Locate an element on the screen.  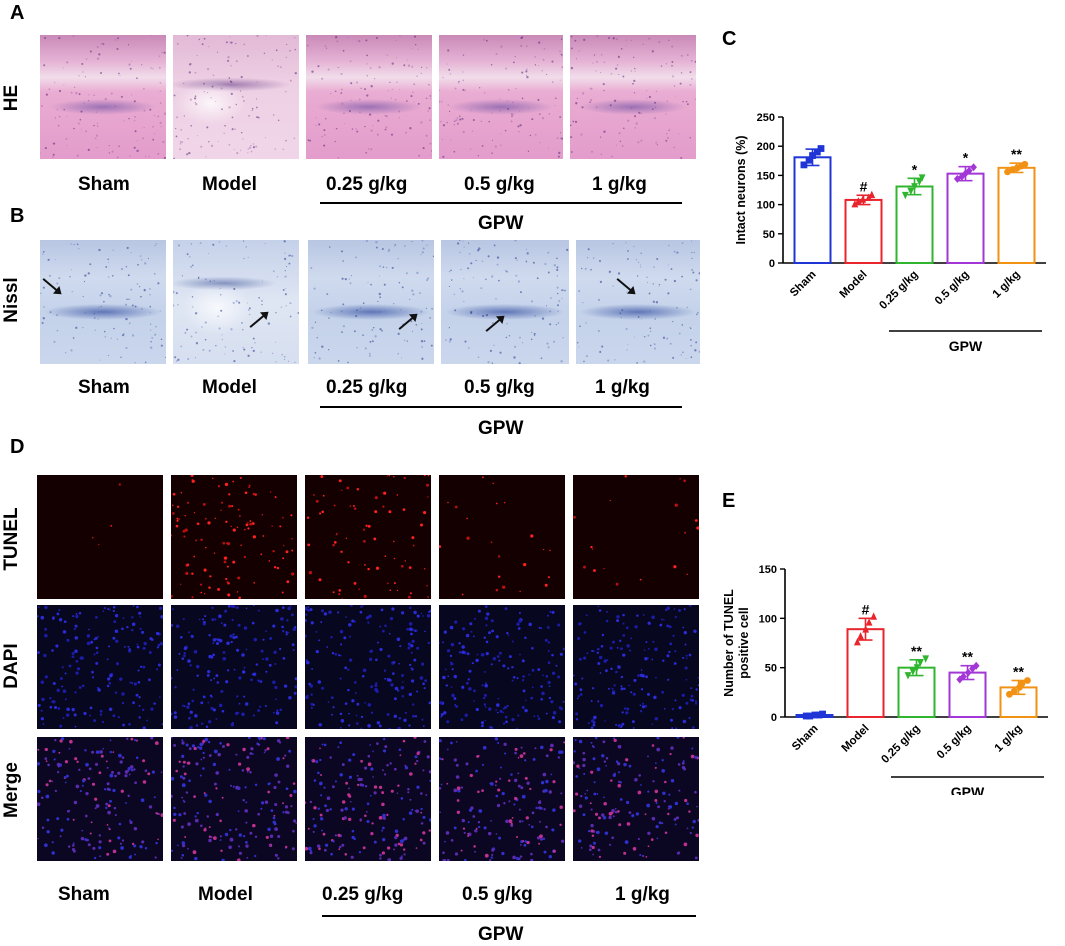
x-tick-label: 0.25 g/kg is located at coordinates (900, 744).